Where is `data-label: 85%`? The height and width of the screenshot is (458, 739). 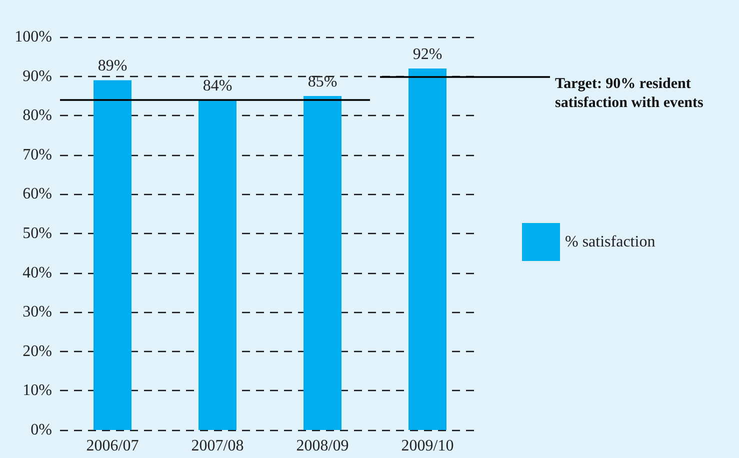 data-label: 85% is located at coordinates (323, 81).